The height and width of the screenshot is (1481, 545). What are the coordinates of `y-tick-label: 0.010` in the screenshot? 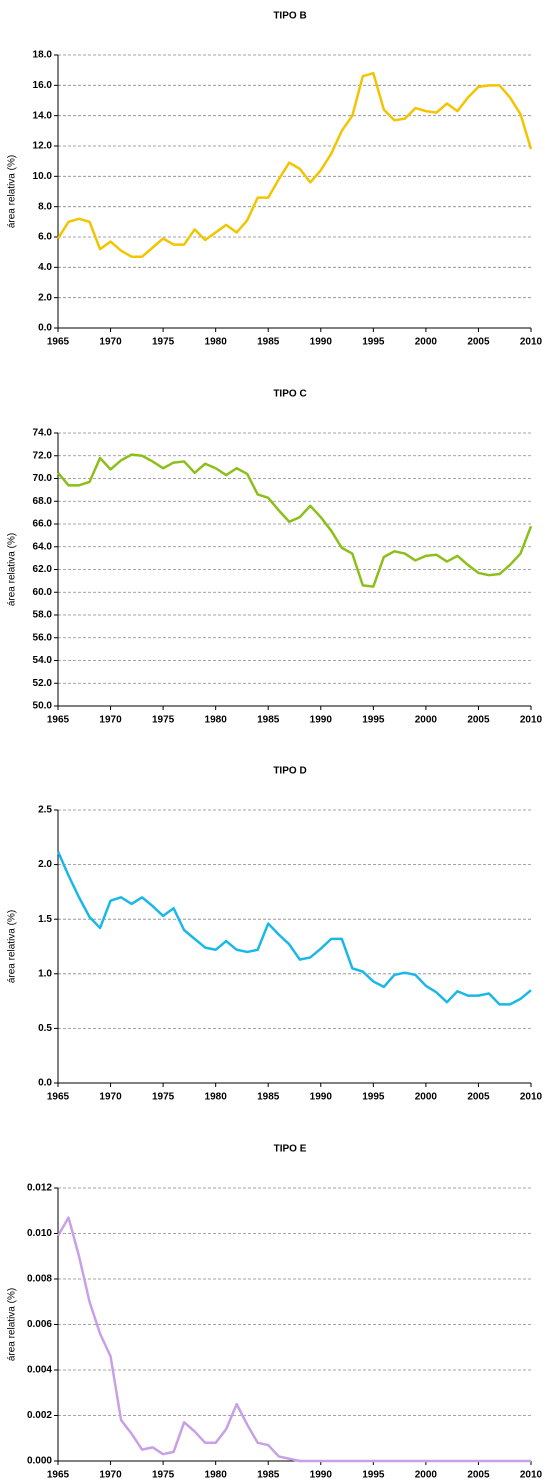 It's located at (39, 1233).